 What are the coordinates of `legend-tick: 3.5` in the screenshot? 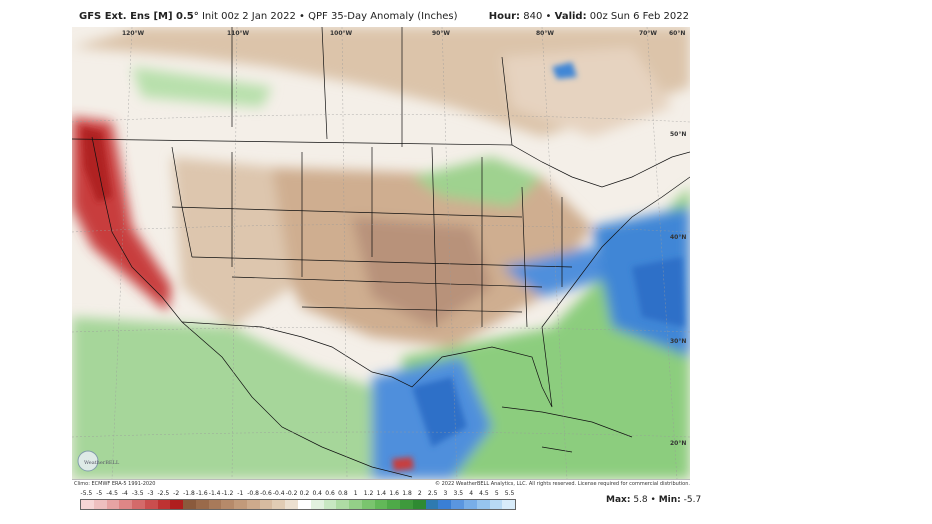 It's located at (458, 493).